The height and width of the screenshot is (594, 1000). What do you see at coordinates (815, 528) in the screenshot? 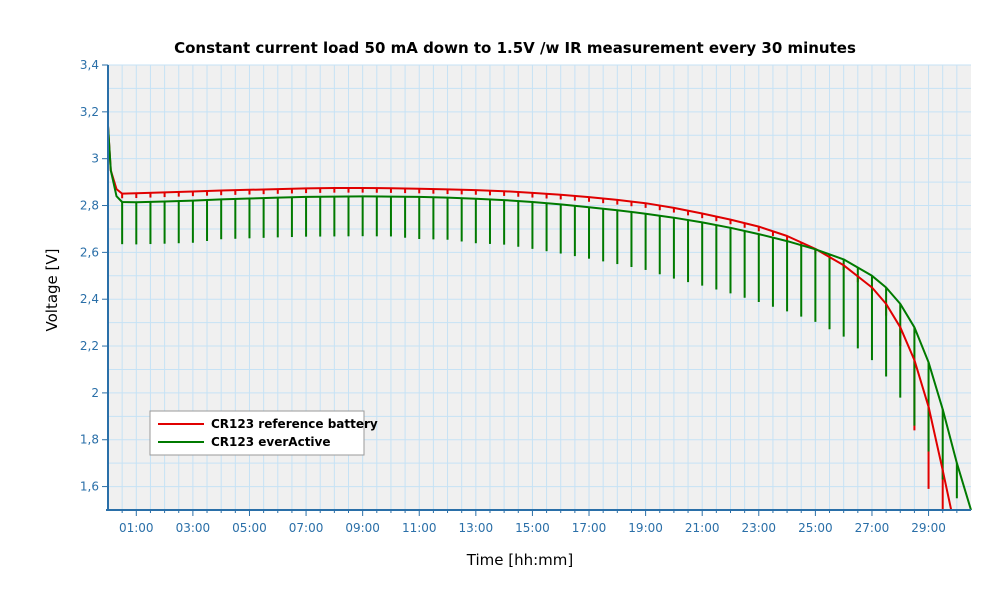
I see `x-tick-label: 25:00` at bounding box center [815, 528].